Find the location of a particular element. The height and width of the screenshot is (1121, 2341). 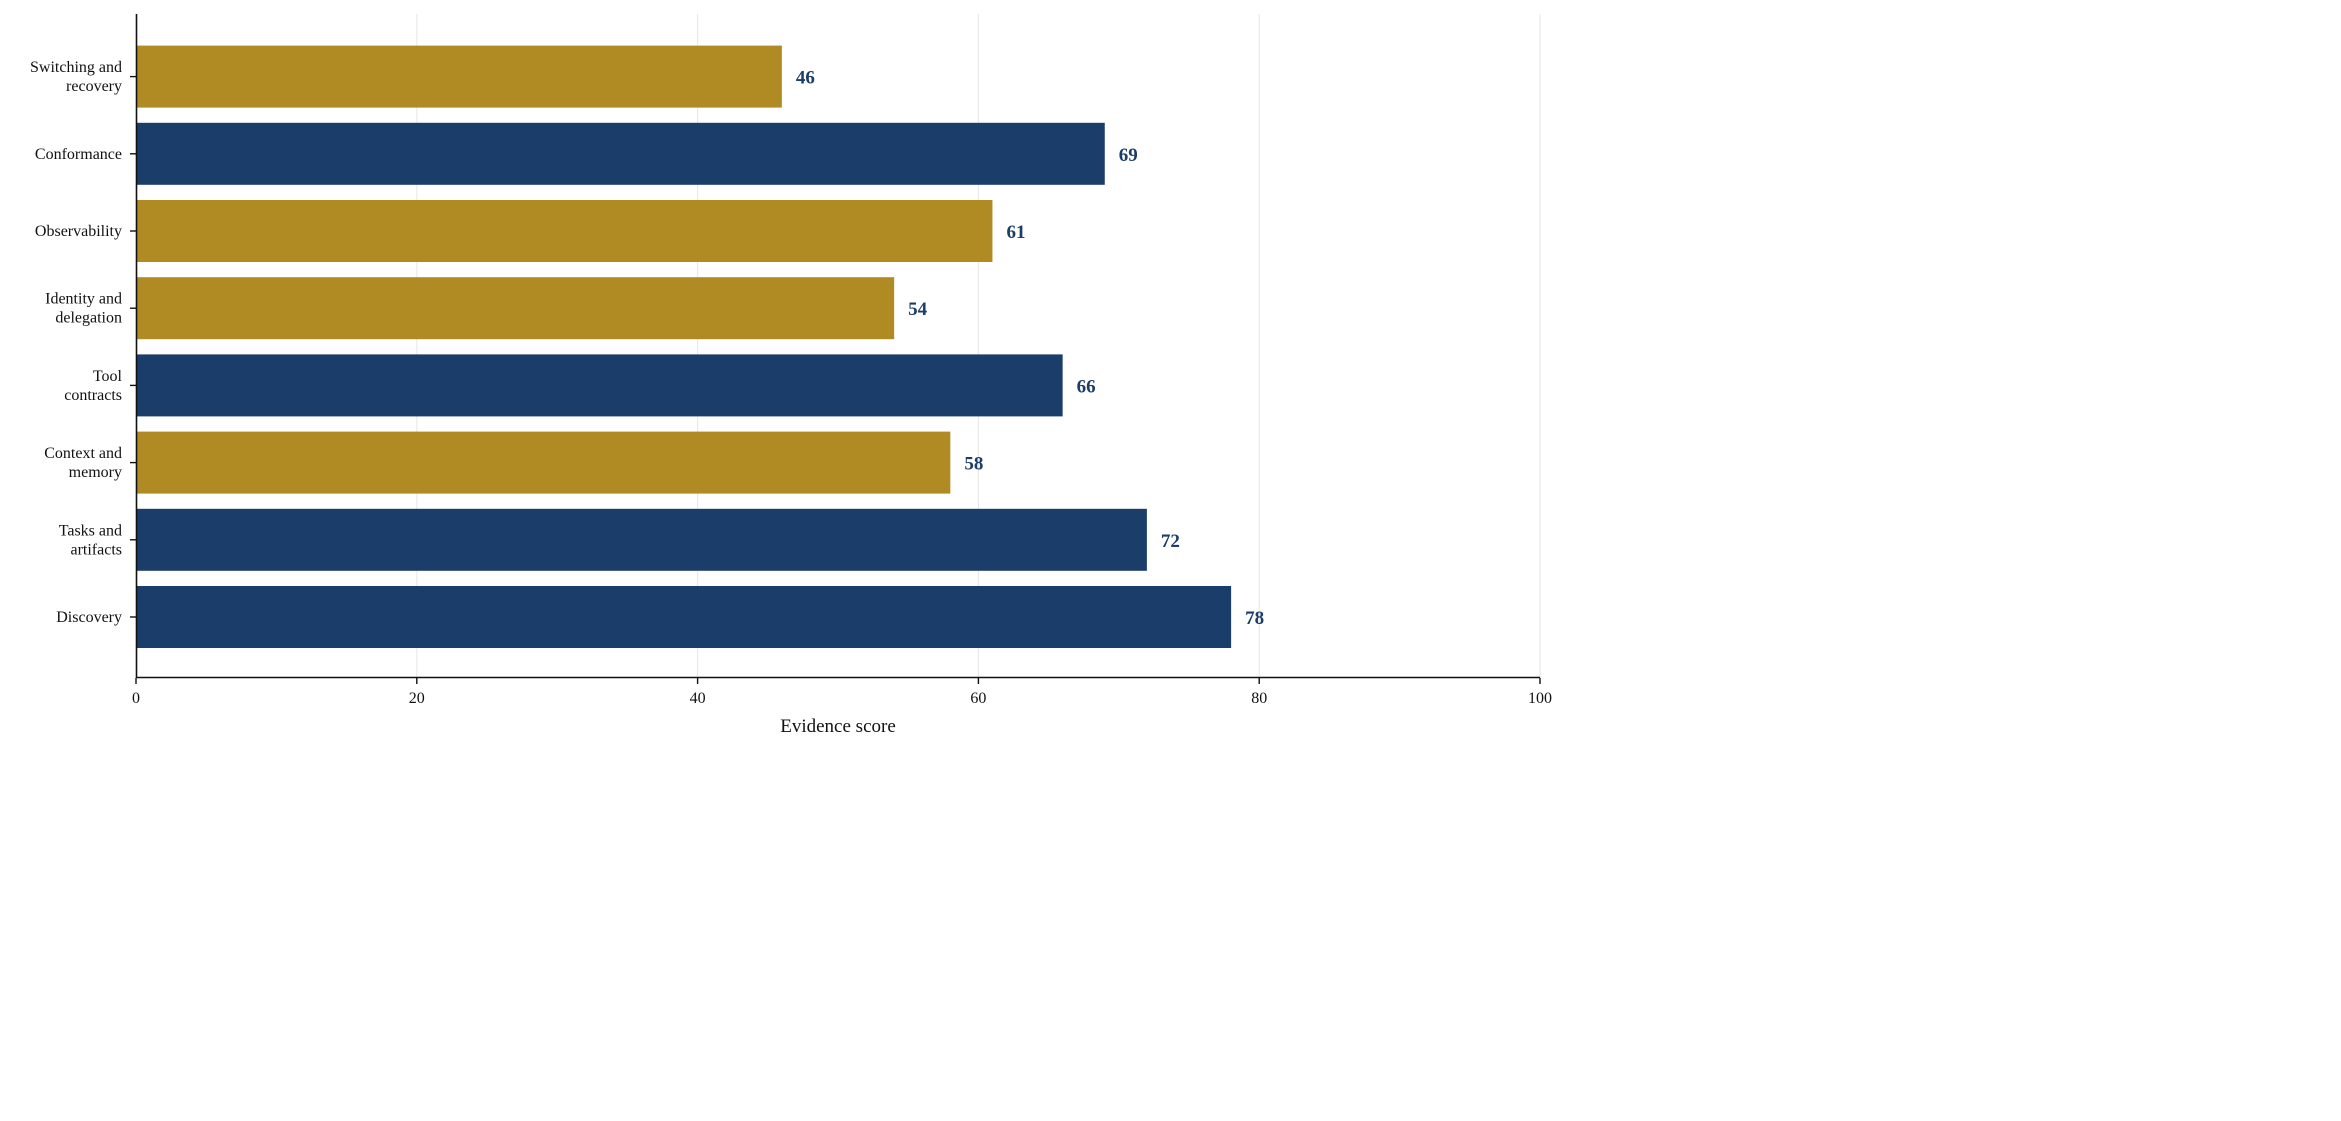

category-label: Conformance is located at coordinates (78, 154).